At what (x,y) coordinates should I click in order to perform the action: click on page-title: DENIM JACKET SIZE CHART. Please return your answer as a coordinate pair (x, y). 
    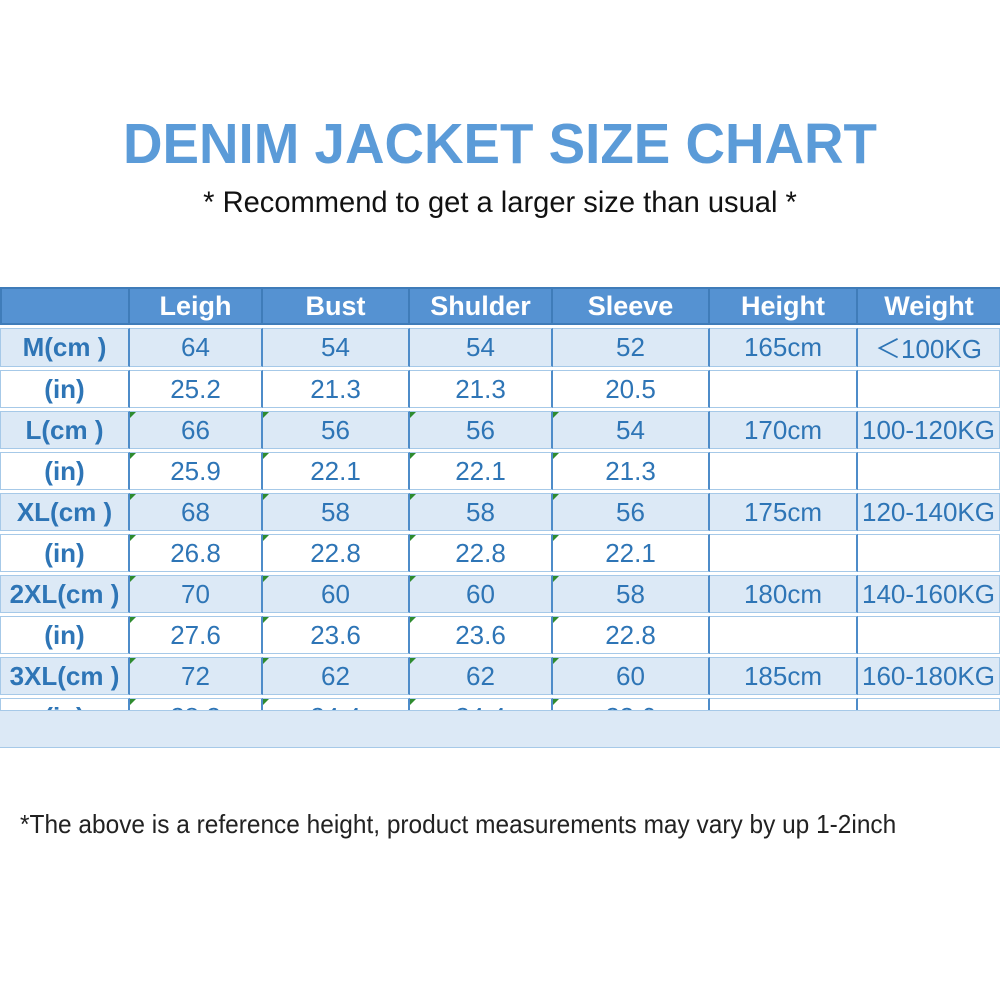
    Looking at the image, I should click on (500, 144).